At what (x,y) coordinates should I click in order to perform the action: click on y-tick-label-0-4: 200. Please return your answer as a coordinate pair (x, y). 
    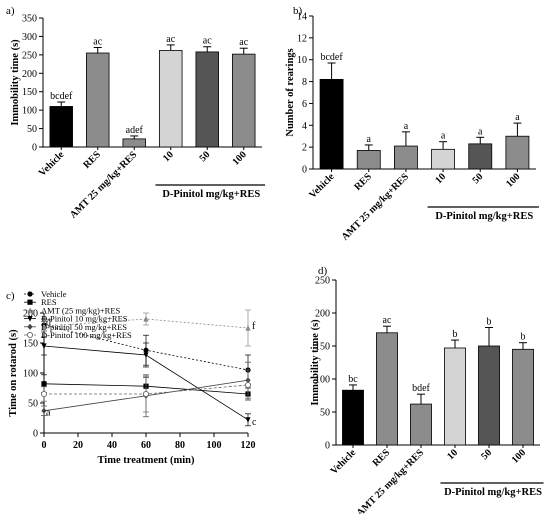
    Looking at the image, I should click on (29, 74).